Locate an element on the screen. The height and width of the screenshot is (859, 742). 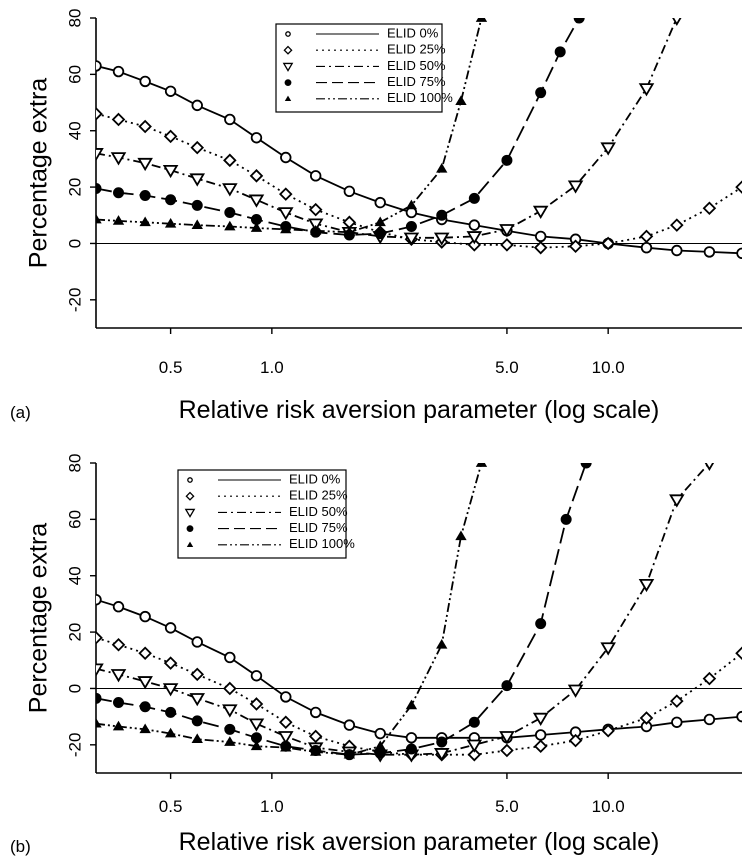
legend-item: ELID 100% is located at coordinates (368, 97).